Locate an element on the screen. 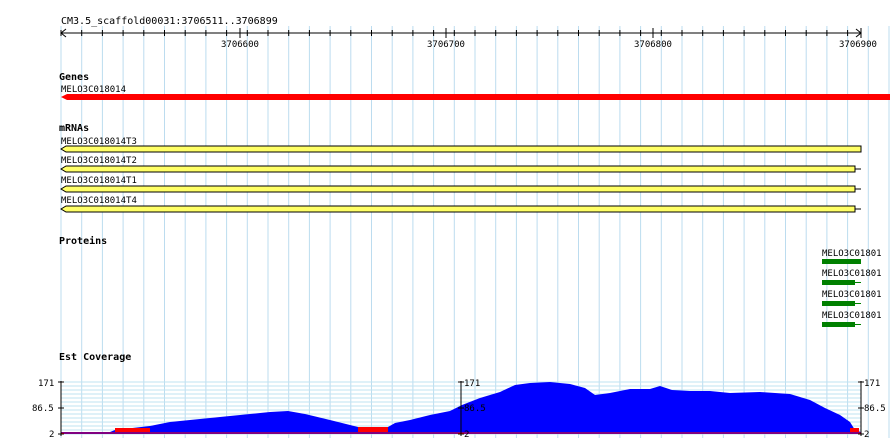 The image size is (890, 438). ruler-tick-label: 3706900 is located at coordinates (858, 45).